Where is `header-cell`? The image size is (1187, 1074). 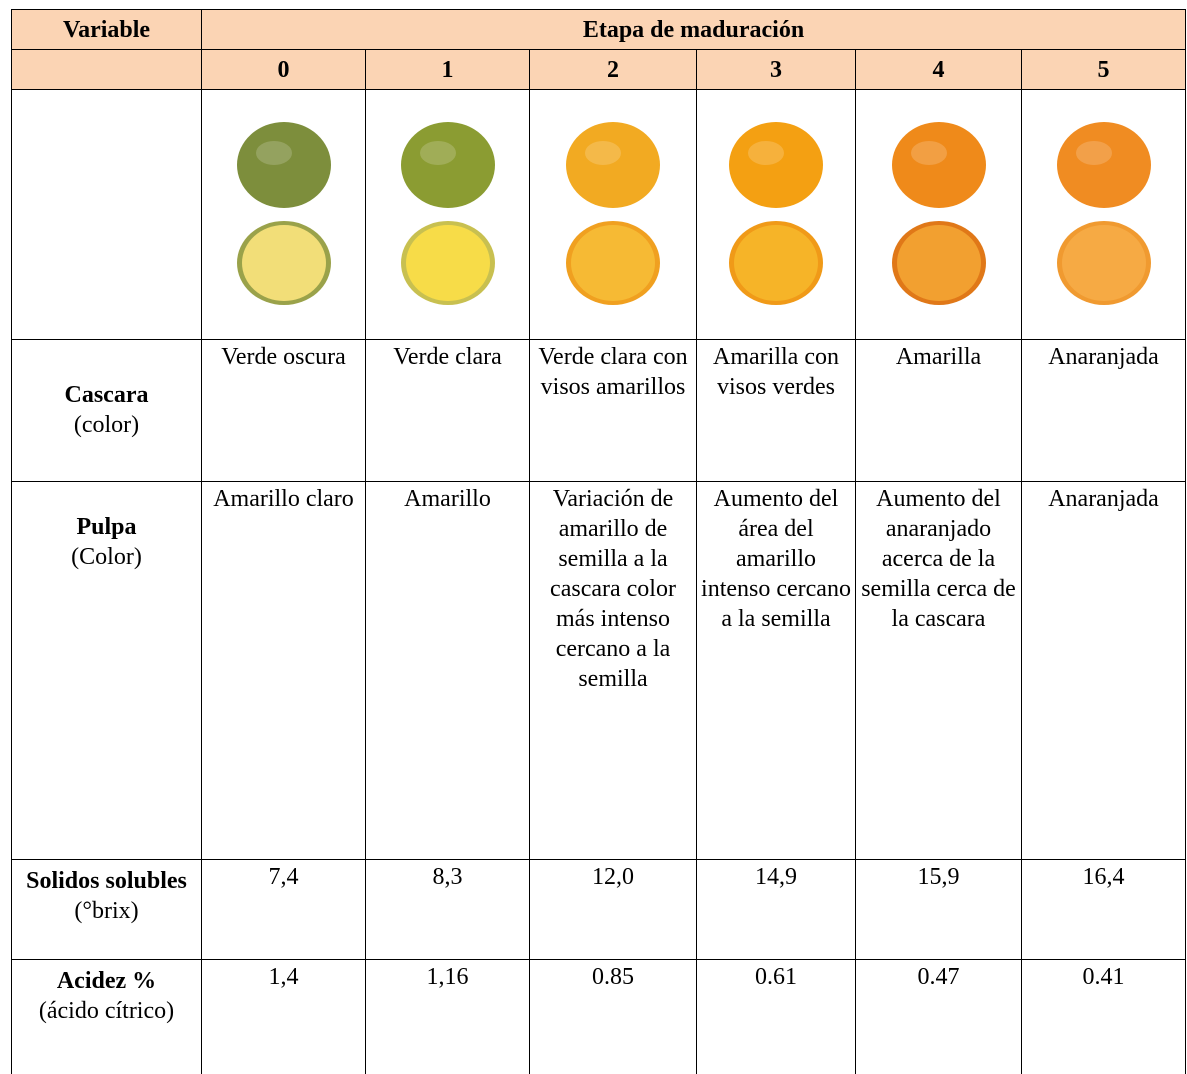 header-cell is located at coordinates (106, 69).